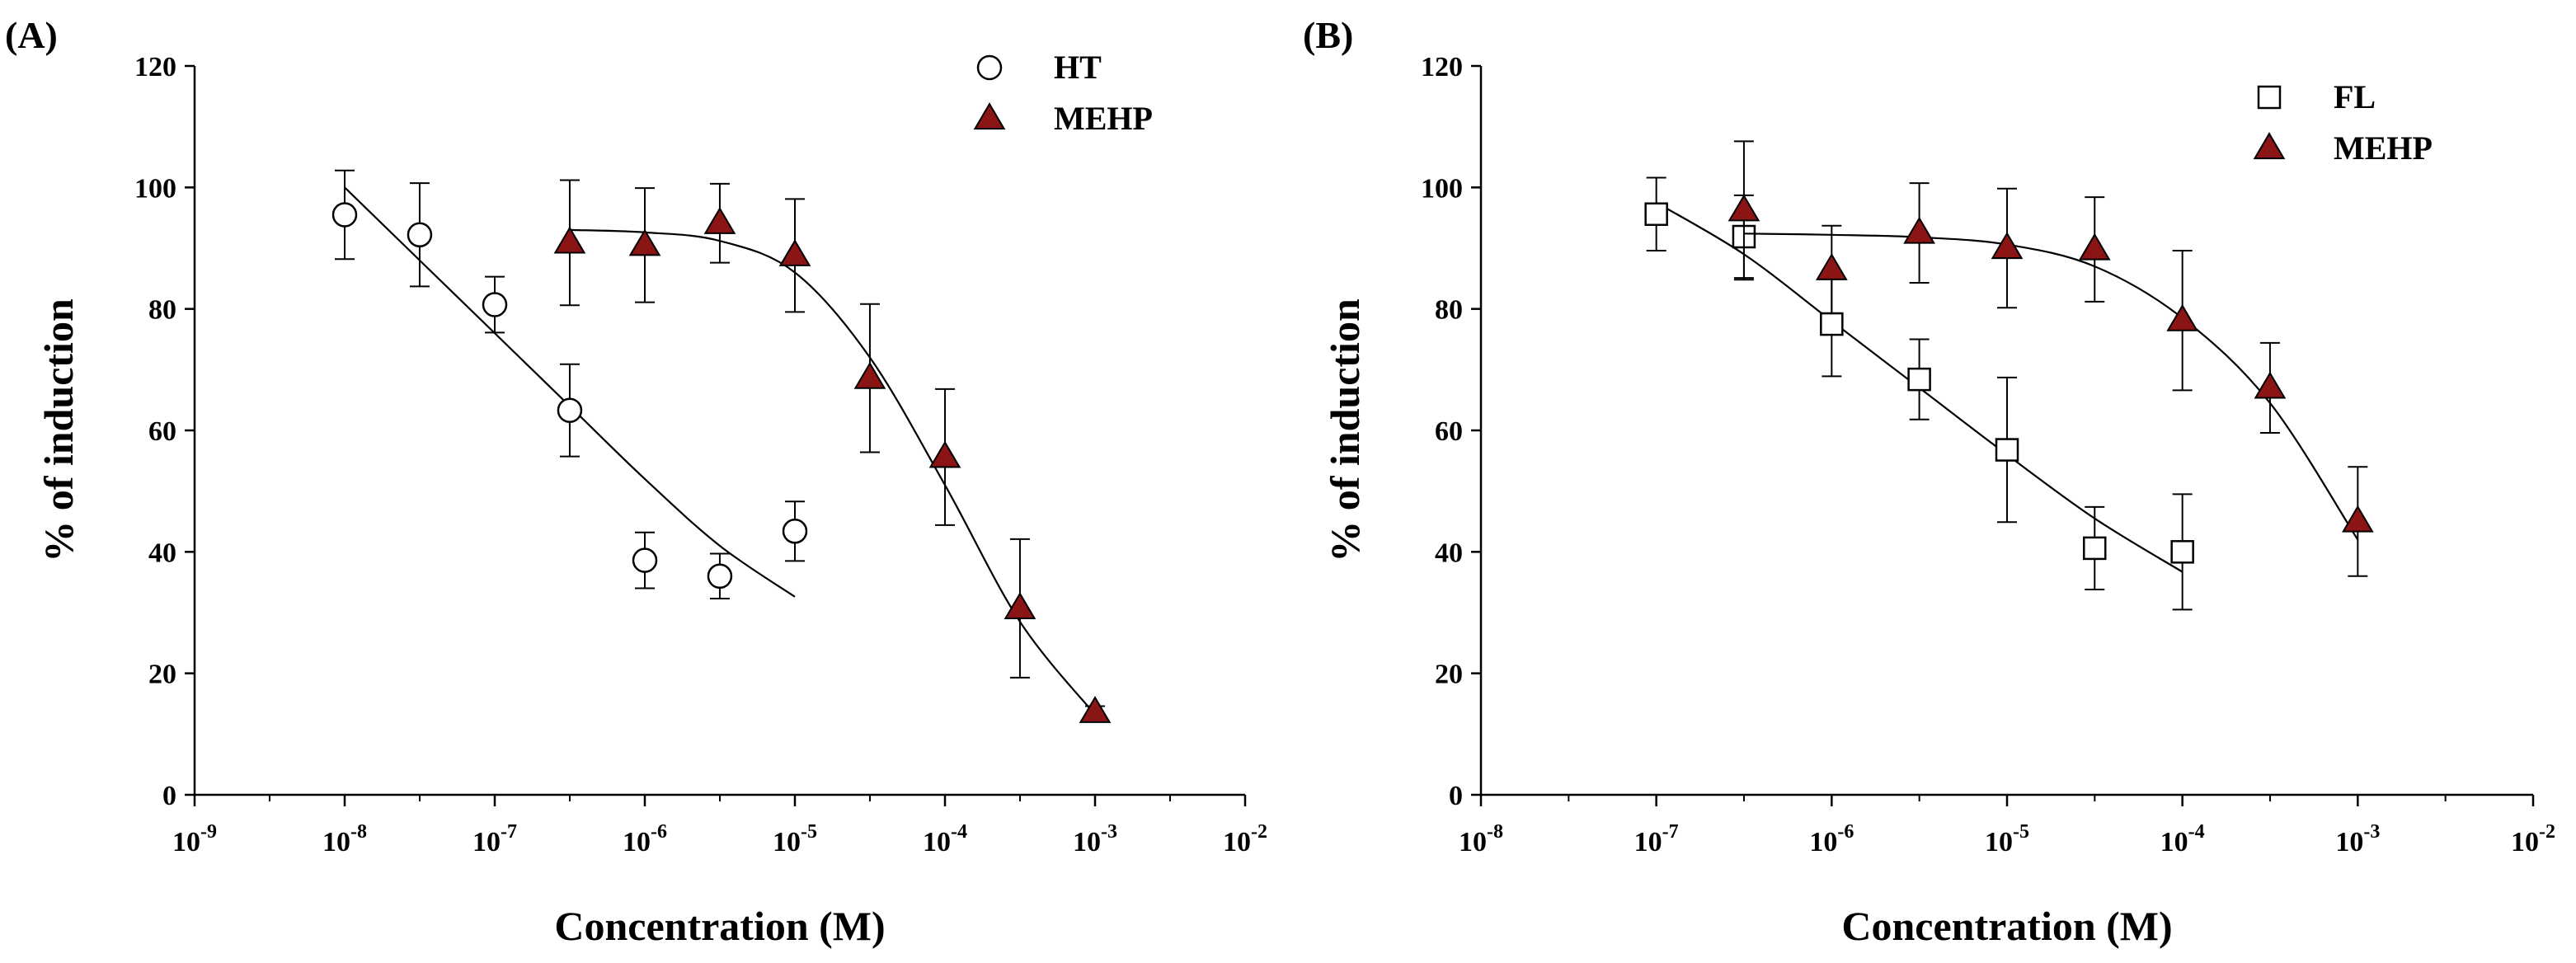 The width and height of the screenshot is (2576, 963). What do you see at coordinates (1078, 67) in the screenshot?
I see `legend-label: HT` at bounding box center [1078, 67].